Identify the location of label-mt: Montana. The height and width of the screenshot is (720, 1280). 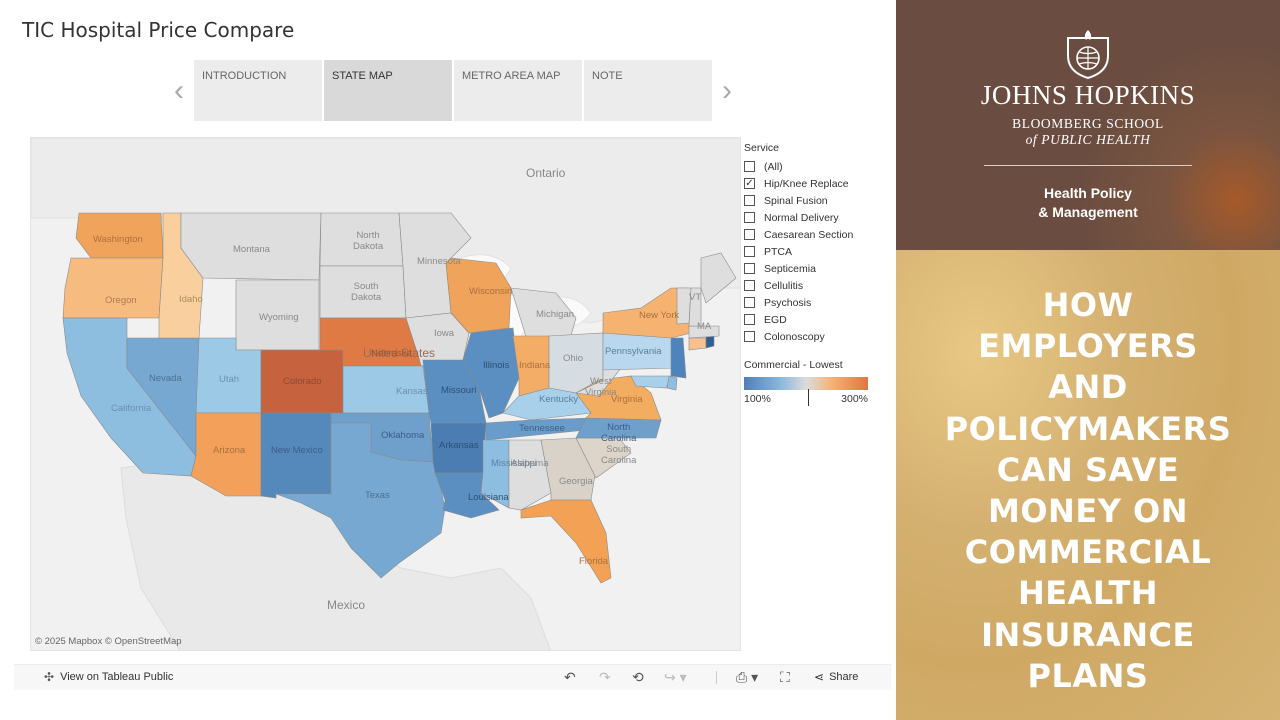
(251, 249).